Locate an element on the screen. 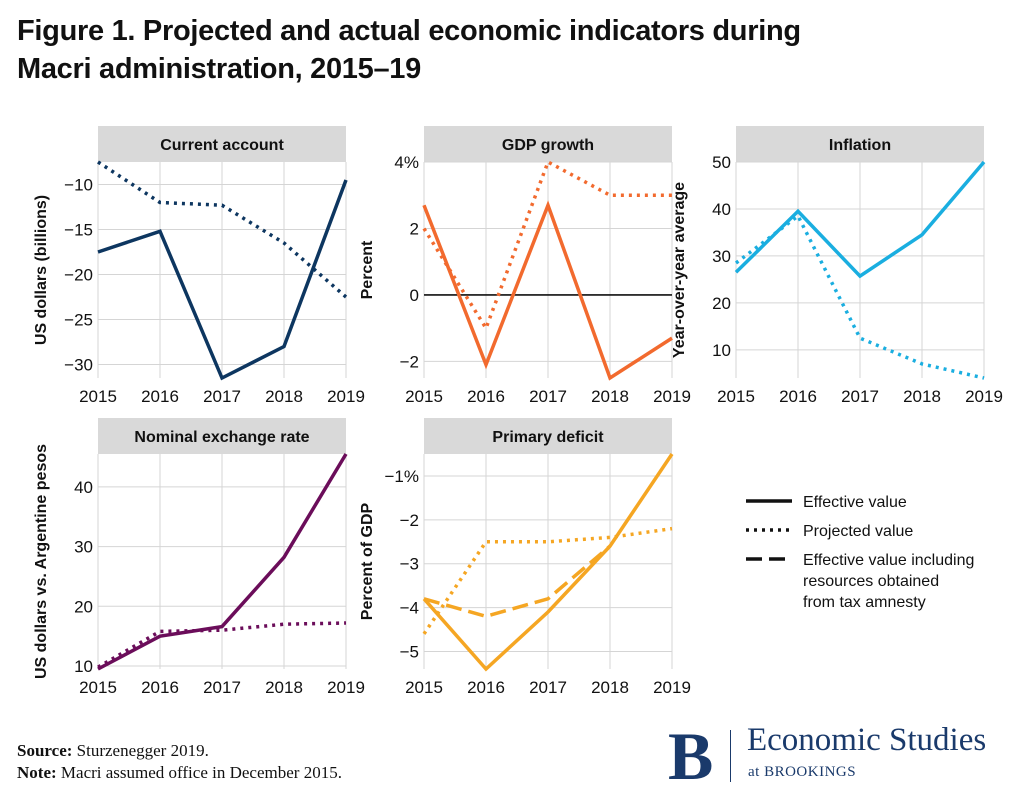  legend-amnesty-label: Effective value including is located at coordinates (888, 560).